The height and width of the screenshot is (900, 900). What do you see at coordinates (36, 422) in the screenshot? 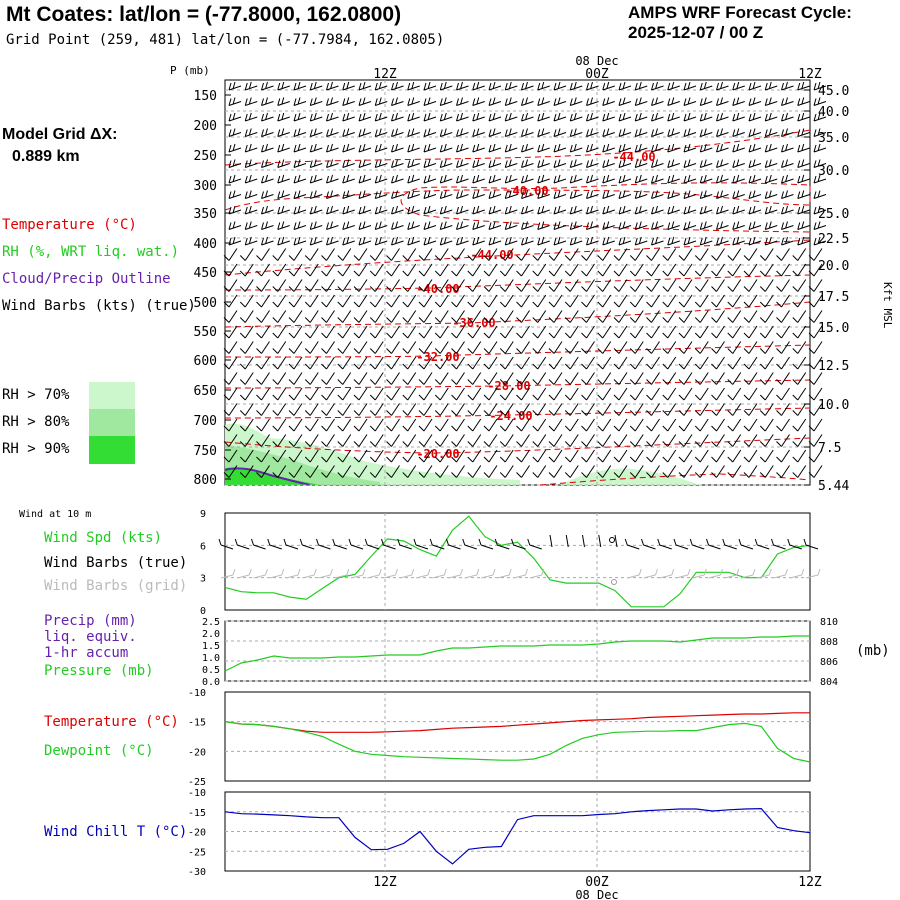
I see `legend-rh80: RH > 80%` at bounding box center [36, 422].